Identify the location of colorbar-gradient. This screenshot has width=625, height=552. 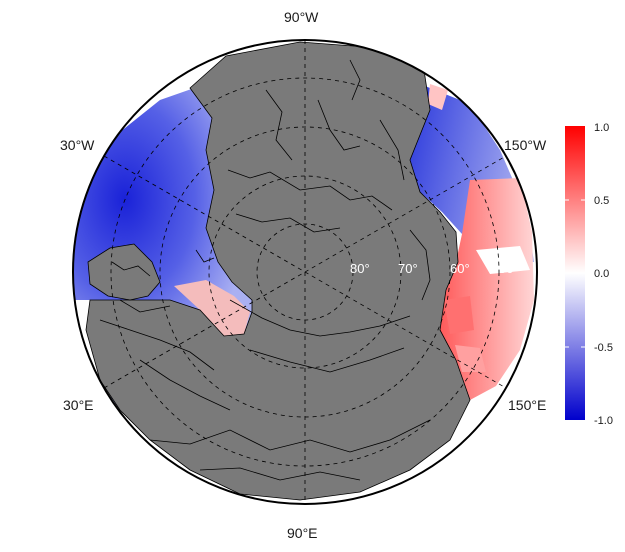
(575, 273).